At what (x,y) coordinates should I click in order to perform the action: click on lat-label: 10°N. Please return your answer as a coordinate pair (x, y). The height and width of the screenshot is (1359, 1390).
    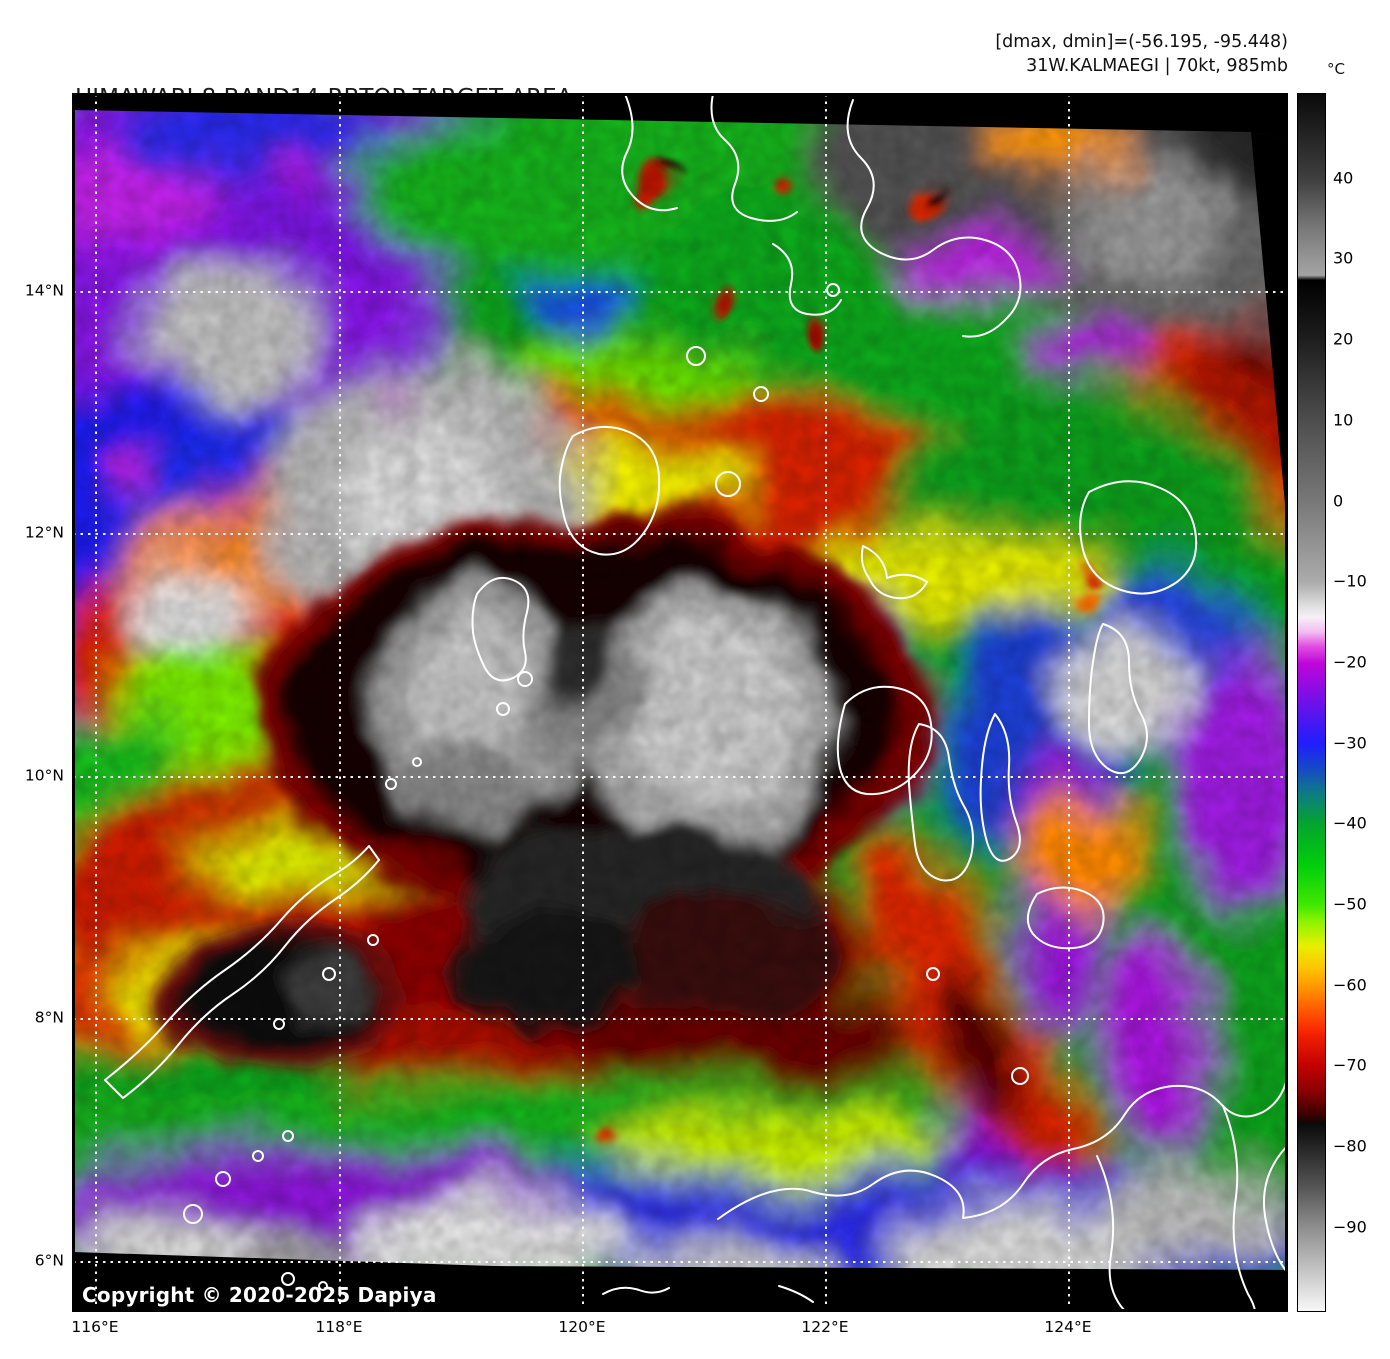
    Looking at the image, I should click on (44, 775).